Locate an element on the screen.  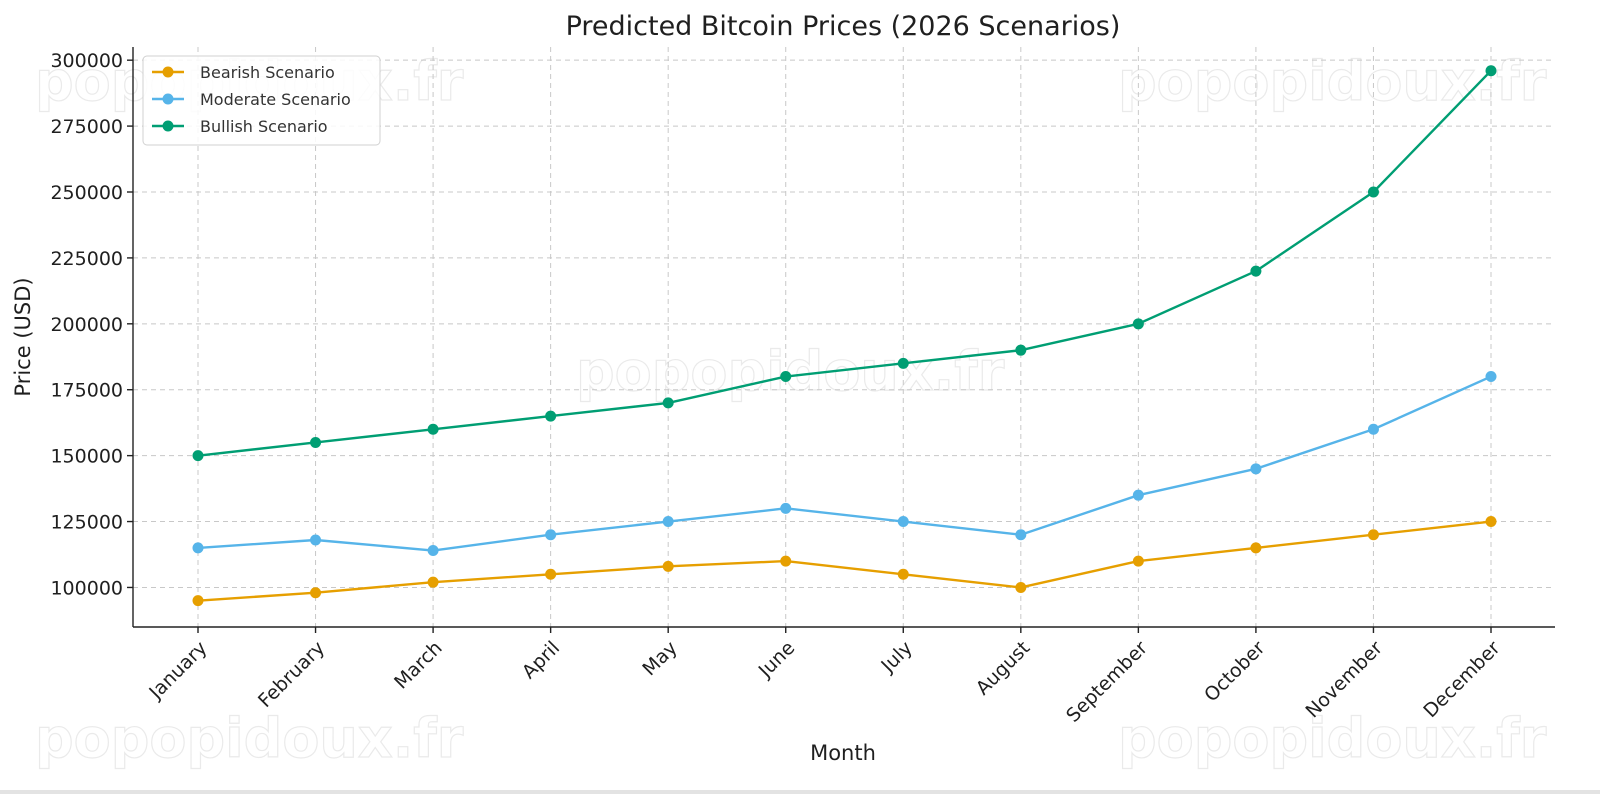
y-axis-label: Price (USD) is located at coordinates (23, 336).